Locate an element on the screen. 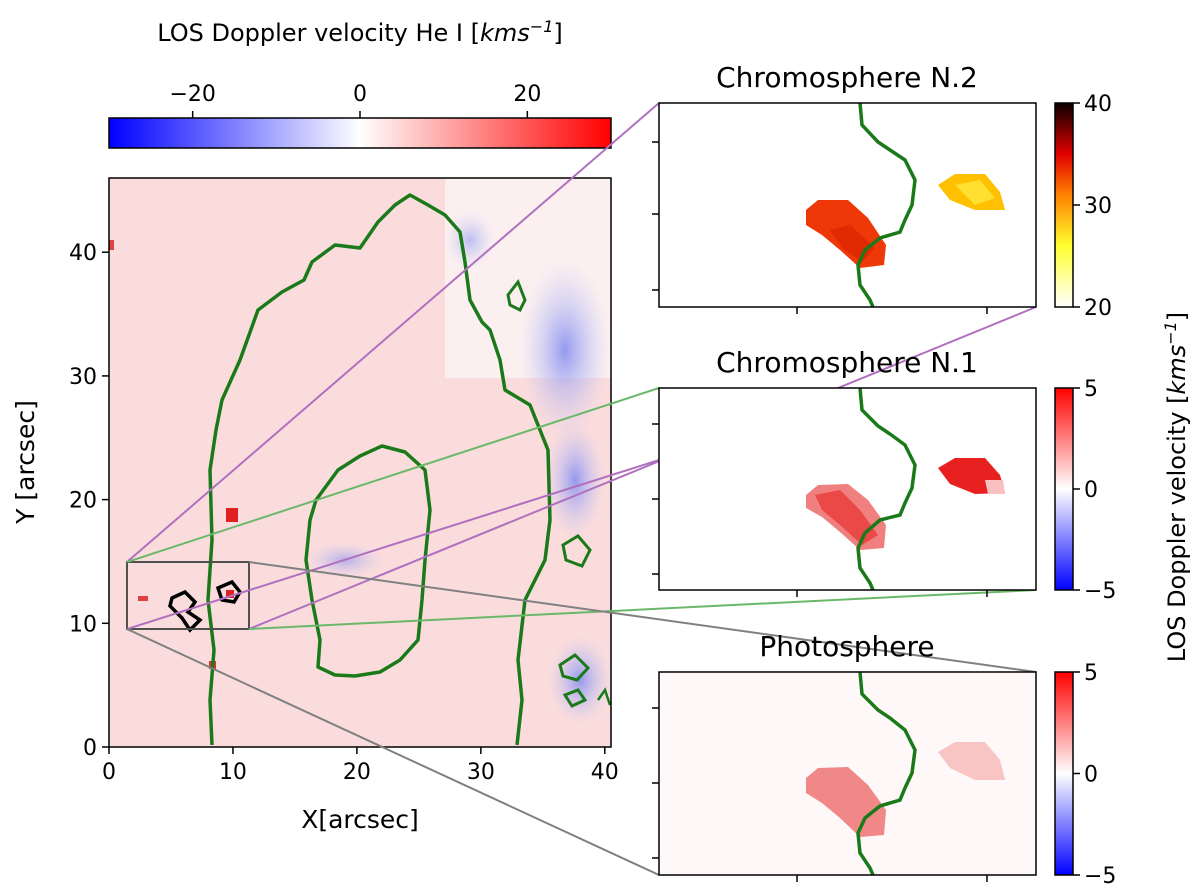  y-tick-label: 20 is located at coordinates (83, 501).